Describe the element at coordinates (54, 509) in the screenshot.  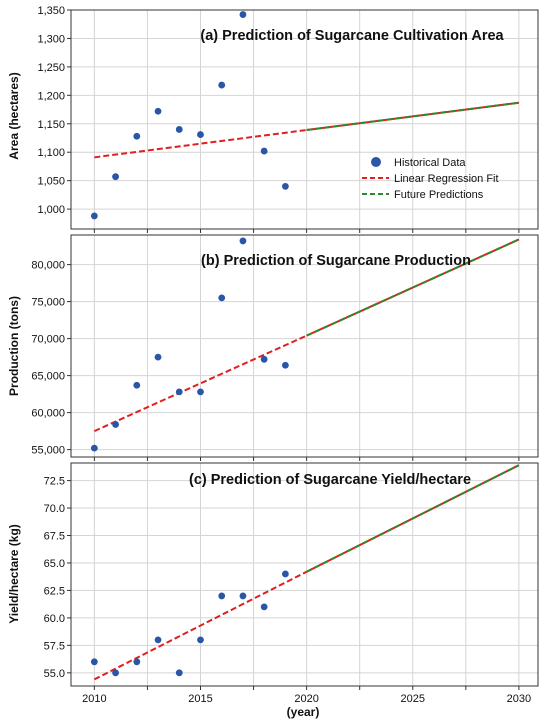
I see `y-tick-label: 70.0` at that location.